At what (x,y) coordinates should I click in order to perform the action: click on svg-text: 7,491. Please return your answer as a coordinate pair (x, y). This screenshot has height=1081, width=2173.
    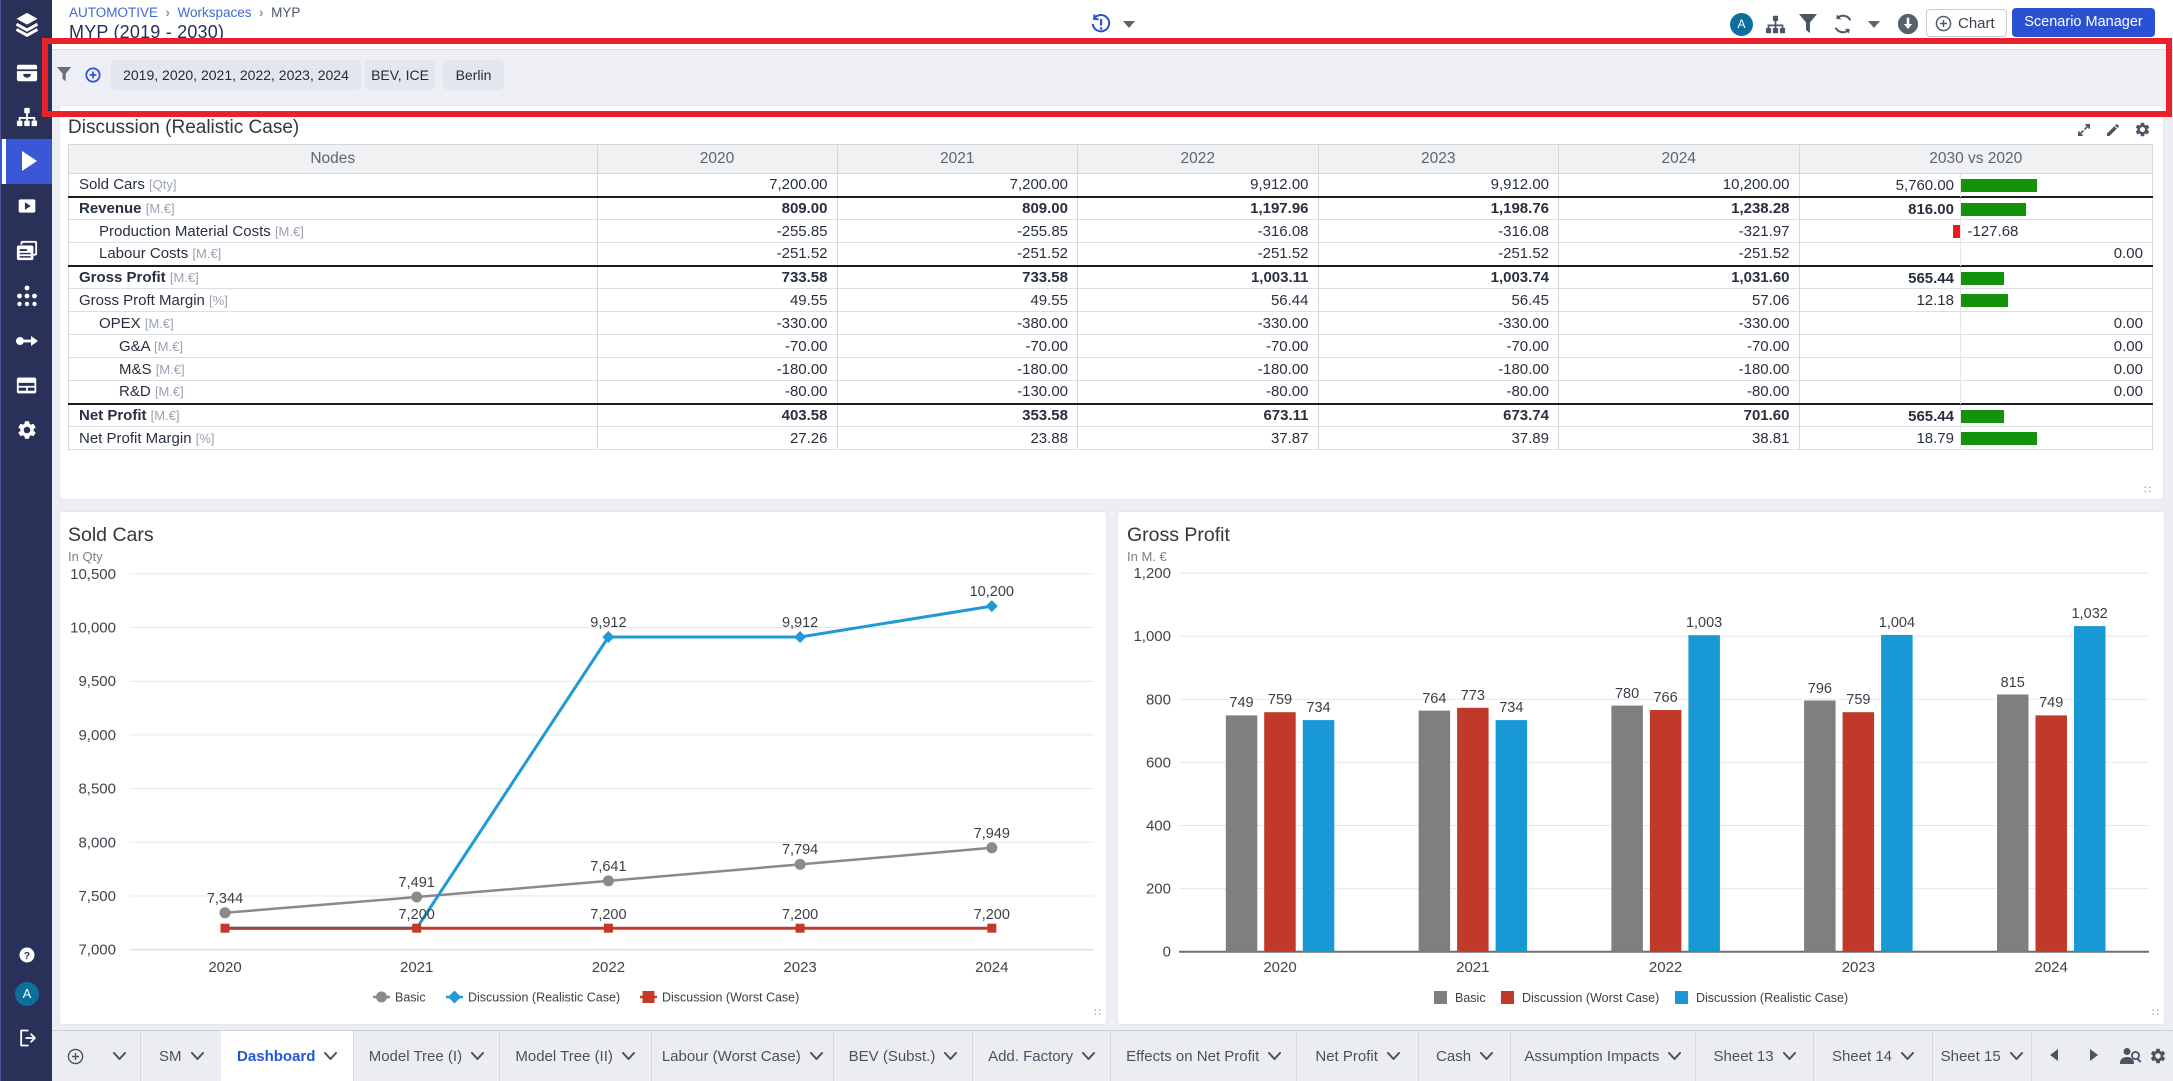
    Looking at the image, I should click on (417, 883).